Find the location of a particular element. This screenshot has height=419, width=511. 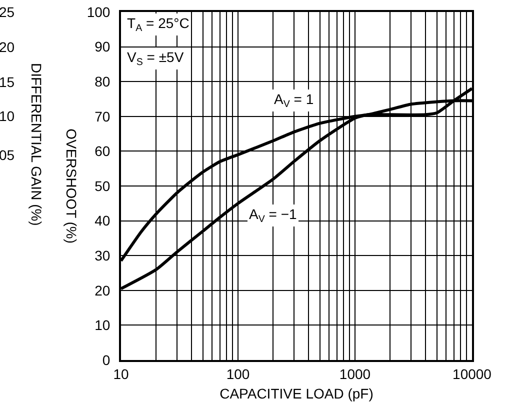

x-tick-label: 10 is located at coordinates (121, 374).